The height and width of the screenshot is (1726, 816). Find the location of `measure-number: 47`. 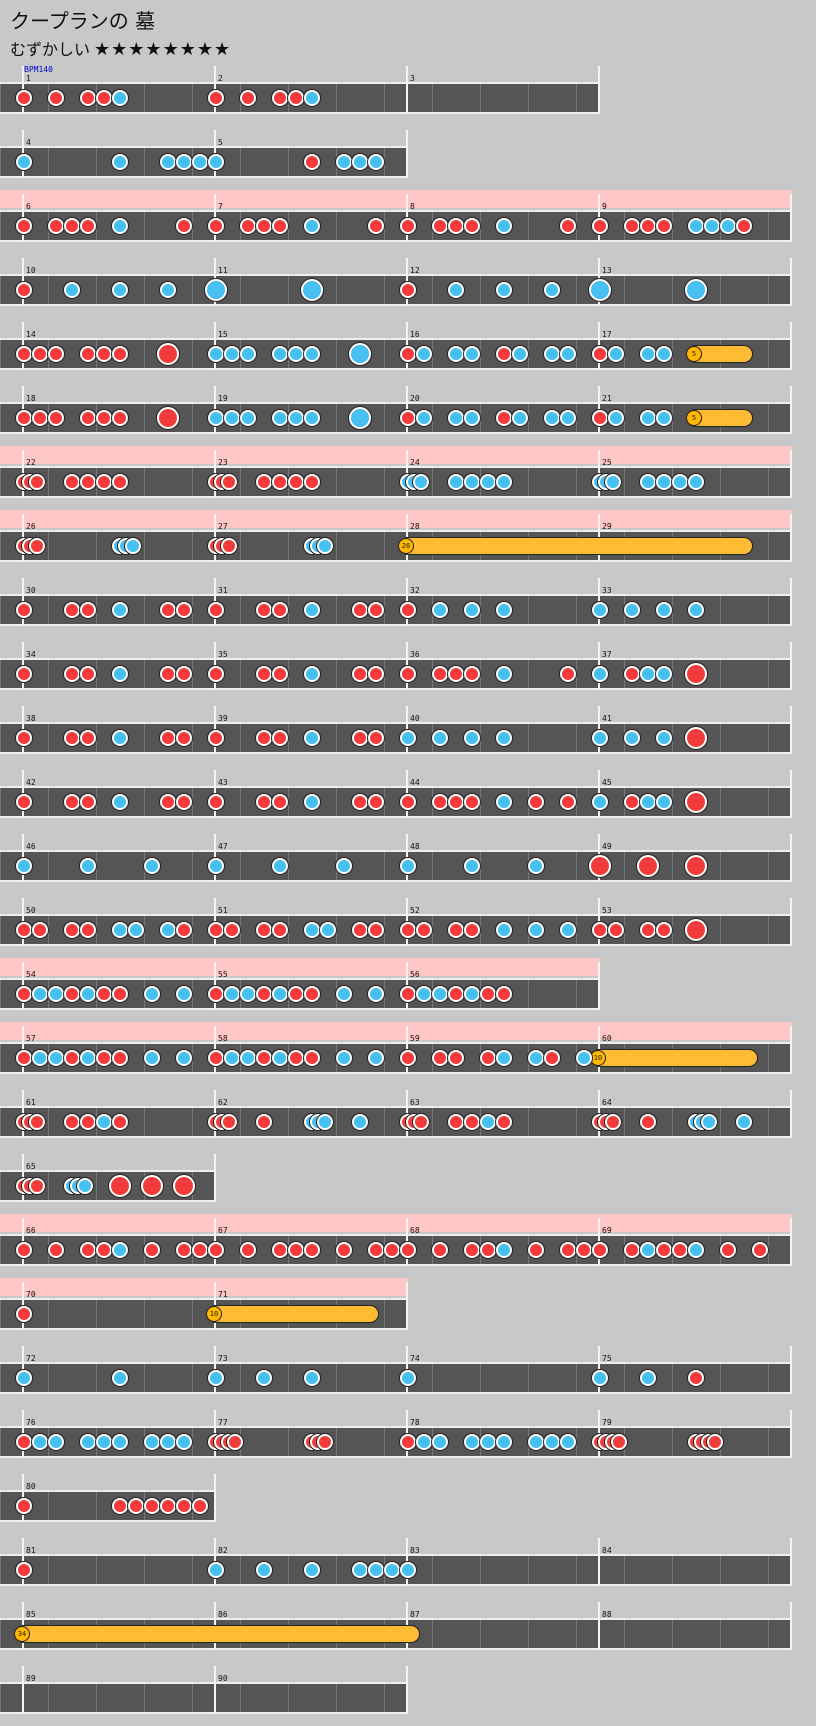

measure-number: 47 is located at coordinates (223, 846).